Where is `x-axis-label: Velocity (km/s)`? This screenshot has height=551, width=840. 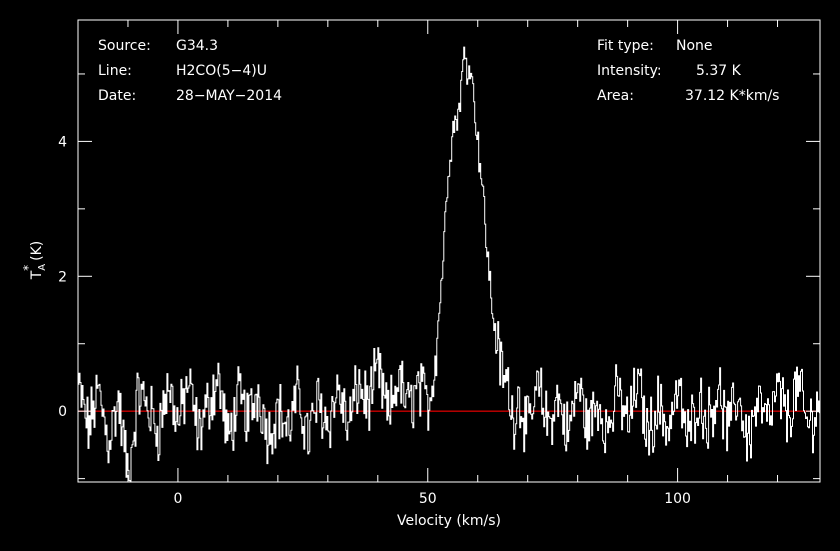
x-axis-label: Velocity (km/s) is located at coordinates (449, 521).